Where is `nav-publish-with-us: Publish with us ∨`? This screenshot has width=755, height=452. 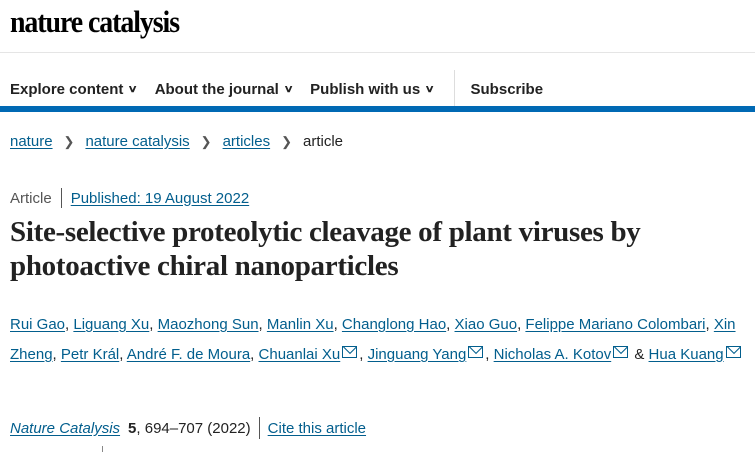
nav-publish-with-us: Publish with us ∨ is located at coordinates (372, 89).